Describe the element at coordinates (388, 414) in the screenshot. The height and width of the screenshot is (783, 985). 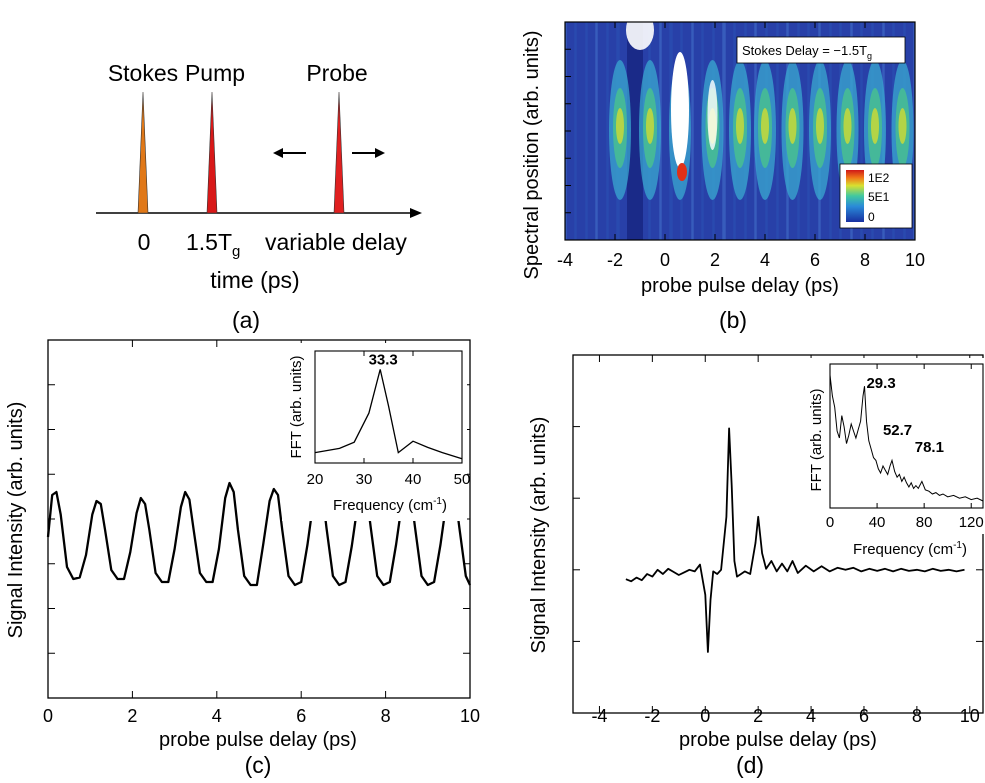
I see `inset-c-trace` at that location.